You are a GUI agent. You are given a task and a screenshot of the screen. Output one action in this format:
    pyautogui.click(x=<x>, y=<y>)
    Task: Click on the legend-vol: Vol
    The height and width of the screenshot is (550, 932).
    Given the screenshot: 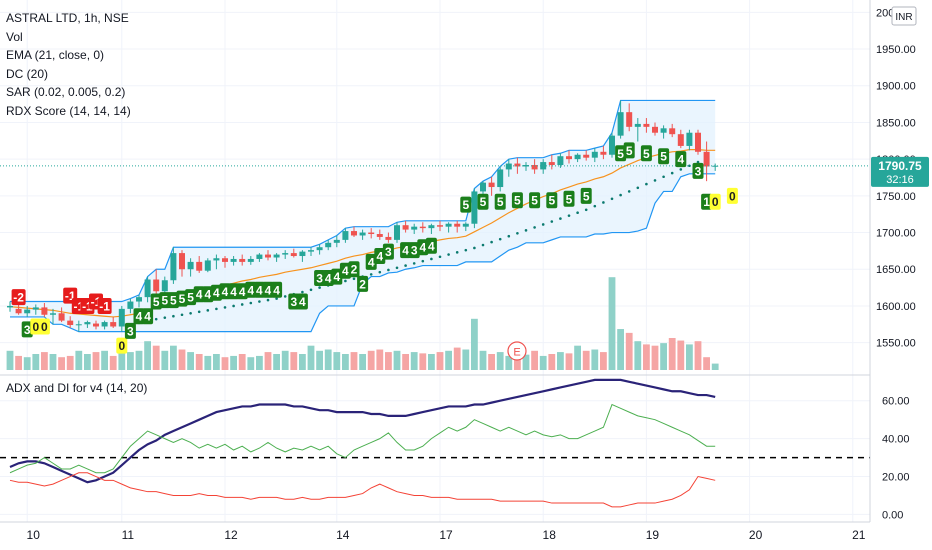 What is the action you would take?
    pyautogui.click(x=14, y=36)
    